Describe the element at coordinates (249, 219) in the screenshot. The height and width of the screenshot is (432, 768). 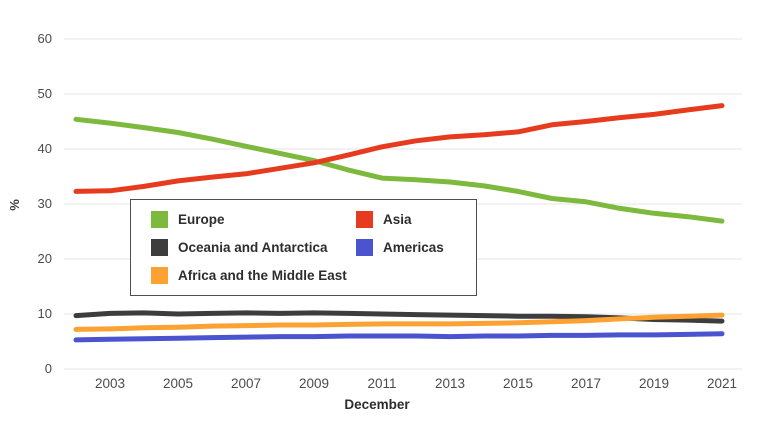
I see `legend-item-europe: Europe` at that location.